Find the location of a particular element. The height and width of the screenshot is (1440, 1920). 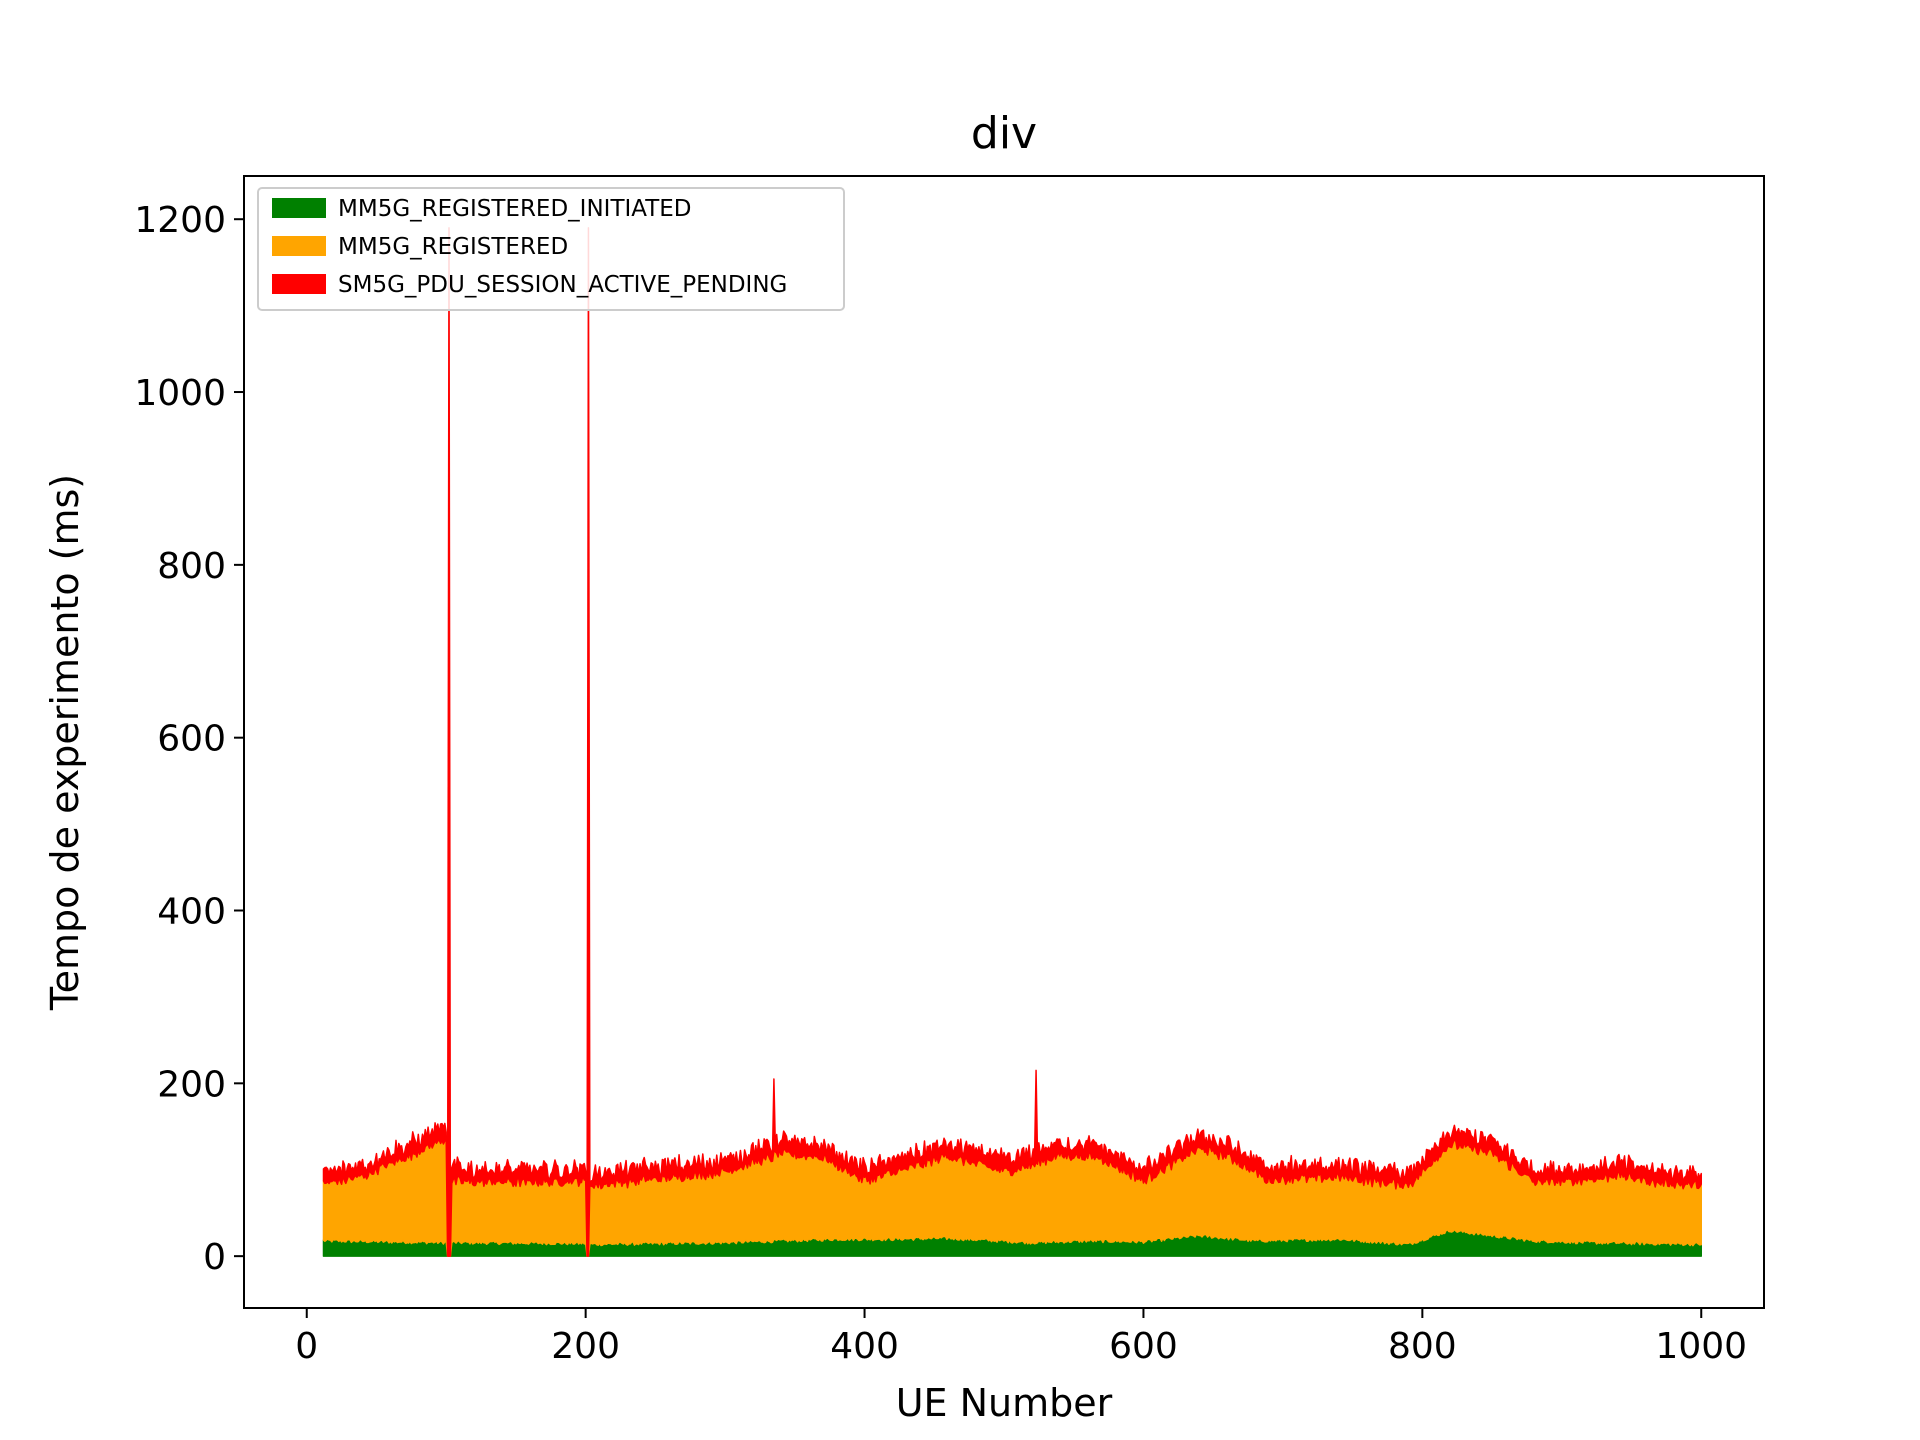

legend-box is located at coordinates (551, 249).